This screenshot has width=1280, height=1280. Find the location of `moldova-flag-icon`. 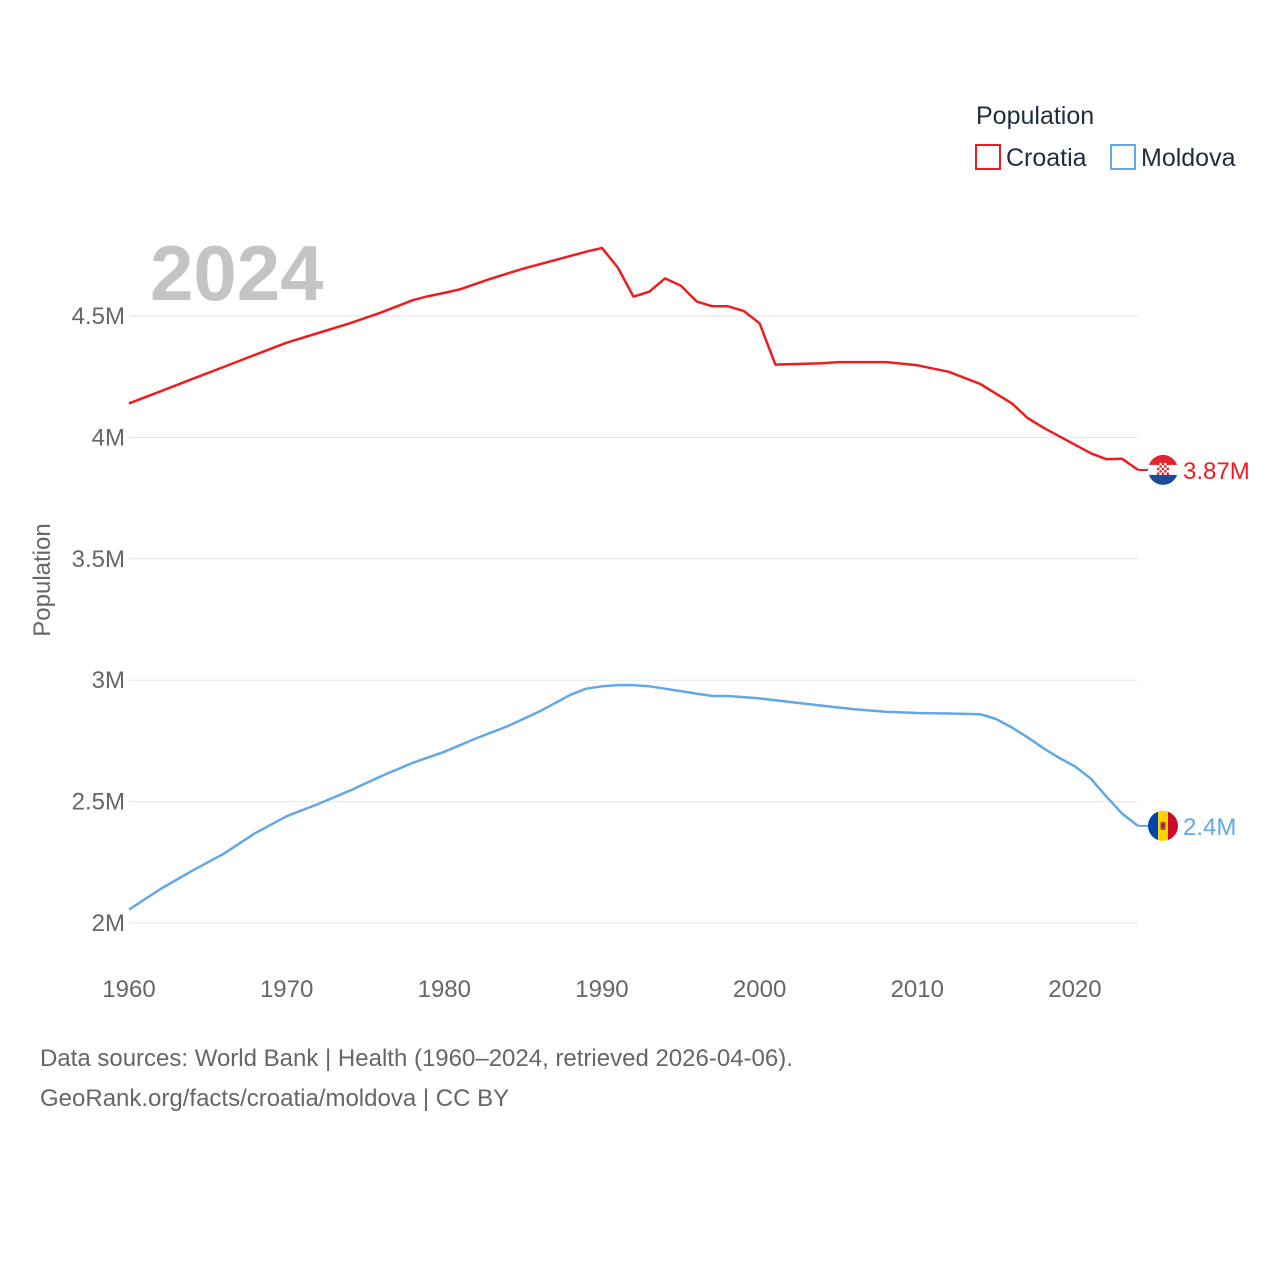

moldova-flag-icon is located at coordinates (1163, 825).